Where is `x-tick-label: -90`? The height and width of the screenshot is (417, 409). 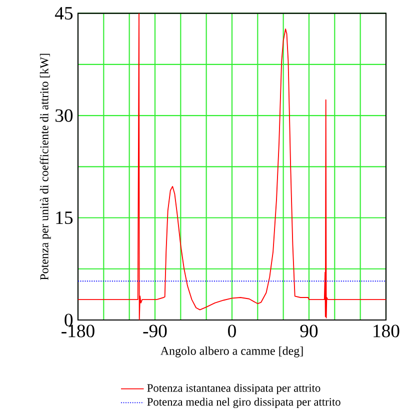 x-tick-label: -90 is located at coordinates (155, 331).